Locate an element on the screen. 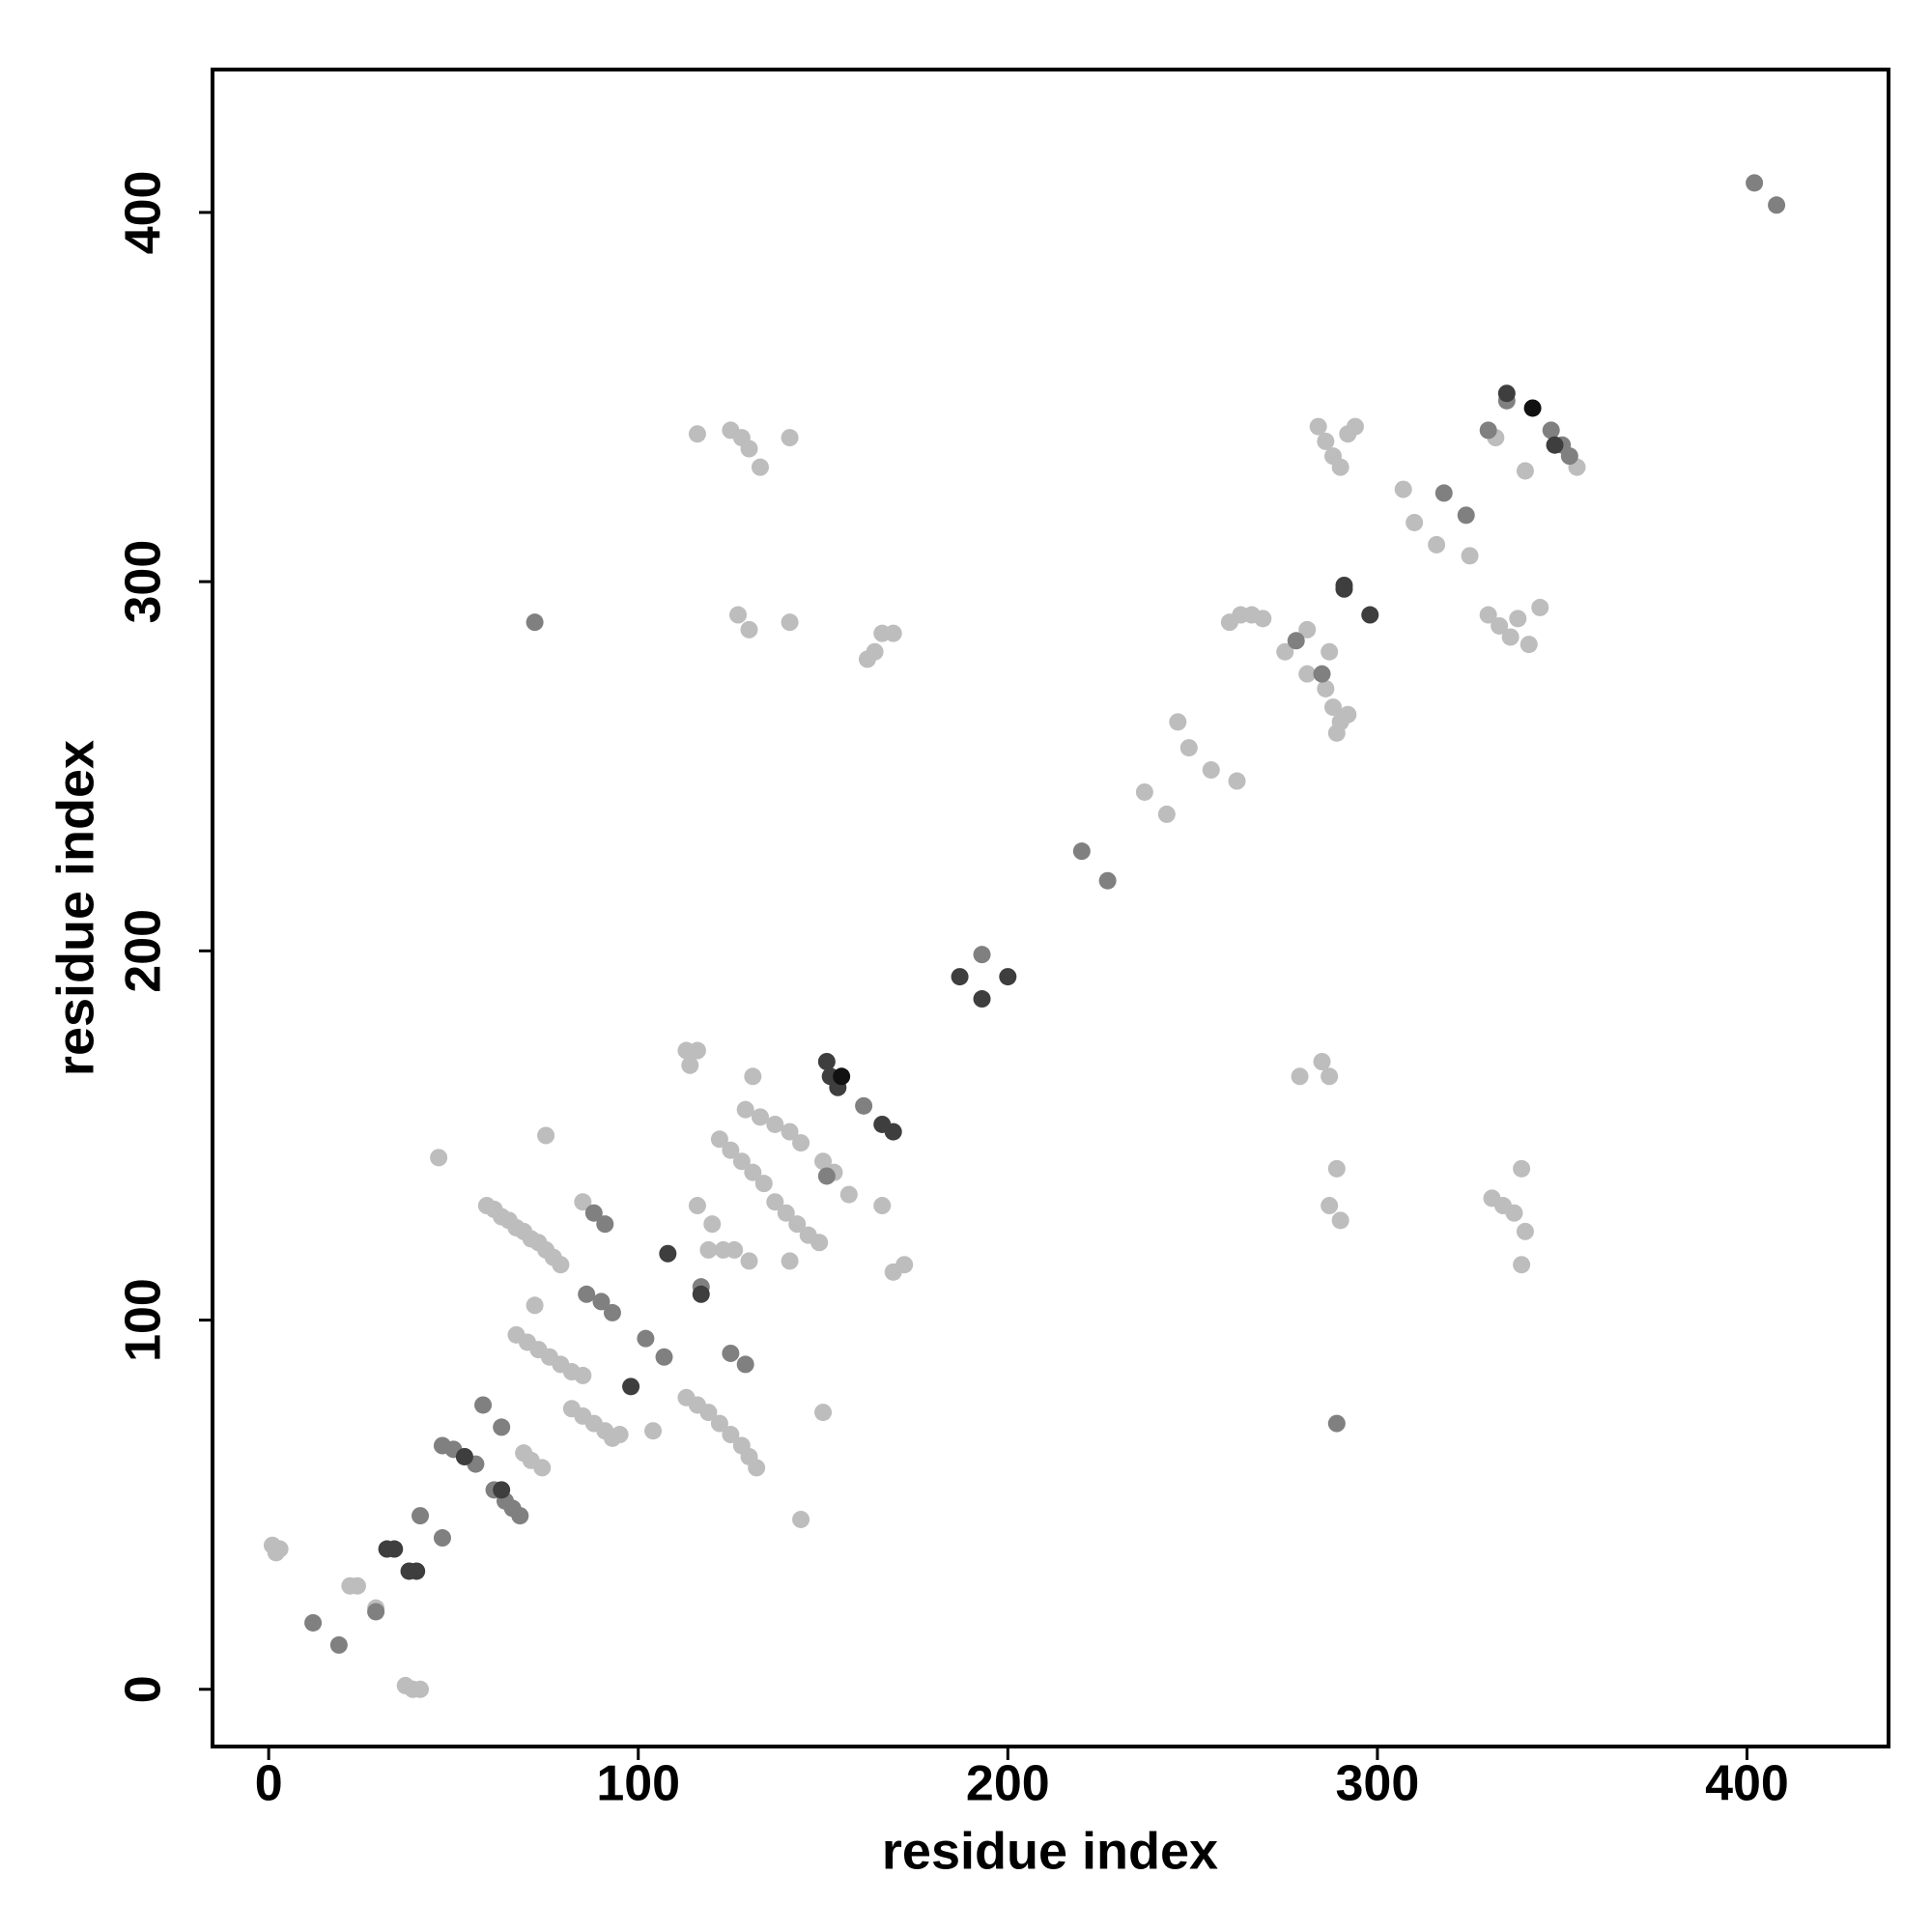 The width and height of the screenshot is (1932, 1932). x-tick-label: 400 is located at coordinates (1747, 1784).